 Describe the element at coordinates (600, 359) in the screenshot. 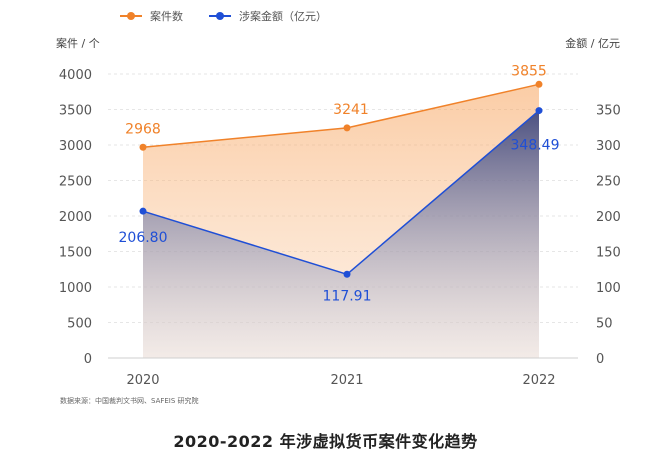

I see `y-right-tick-label: 0` at that location.